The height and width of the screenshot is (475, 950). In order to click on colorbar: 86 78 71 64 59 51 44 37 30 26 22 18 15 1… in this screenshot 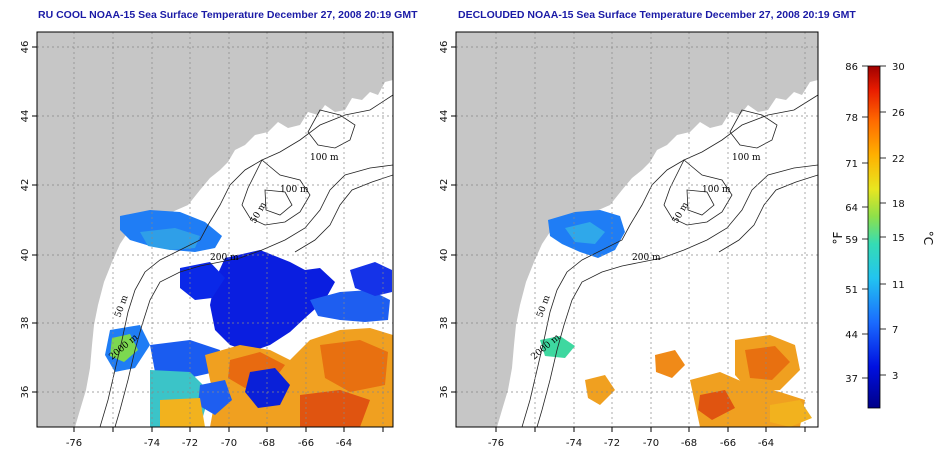, I will do `click(883, 235)`.